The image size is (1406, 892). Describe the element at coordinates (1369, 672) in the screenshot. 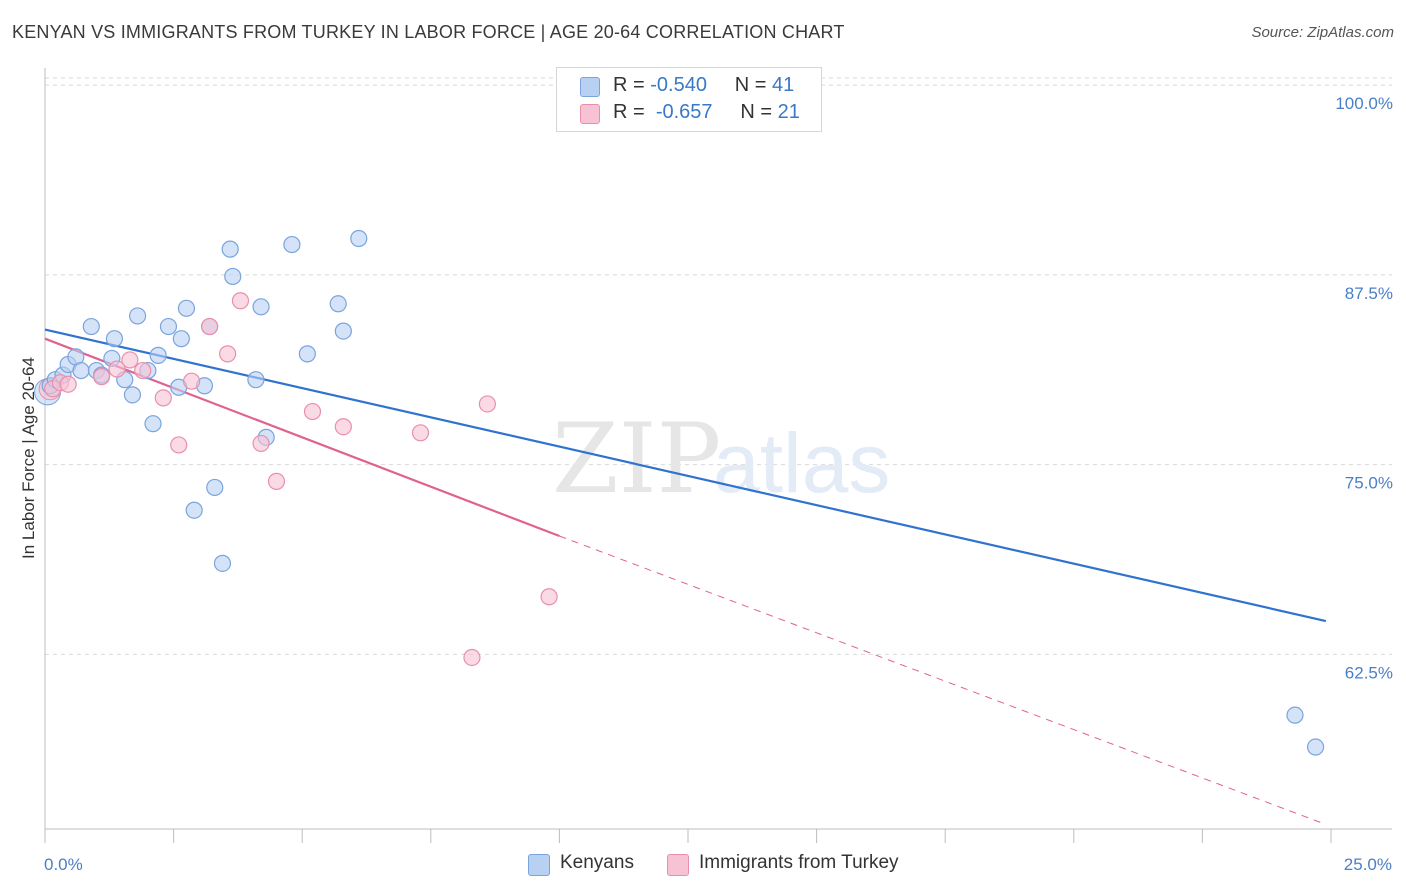

I see `y-tick-label: 62.5%` at that location.